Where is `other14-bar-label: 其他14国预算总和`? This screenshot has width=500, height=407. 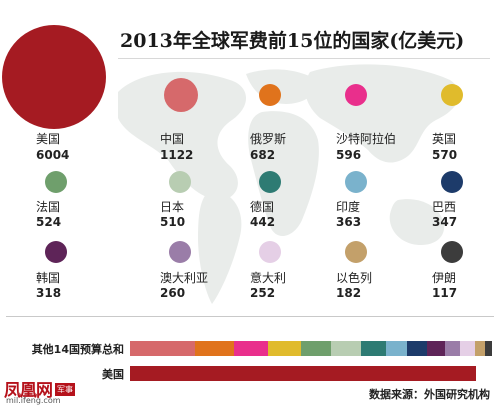 other14-bar-label: 其他14国预算总和 is located at coordinates (77, 349).